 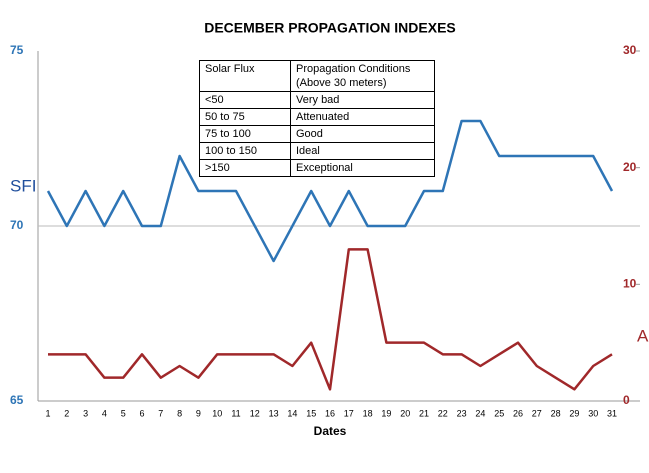 I want to click on table-cell: Attenuated, so click(x=362, y=117).